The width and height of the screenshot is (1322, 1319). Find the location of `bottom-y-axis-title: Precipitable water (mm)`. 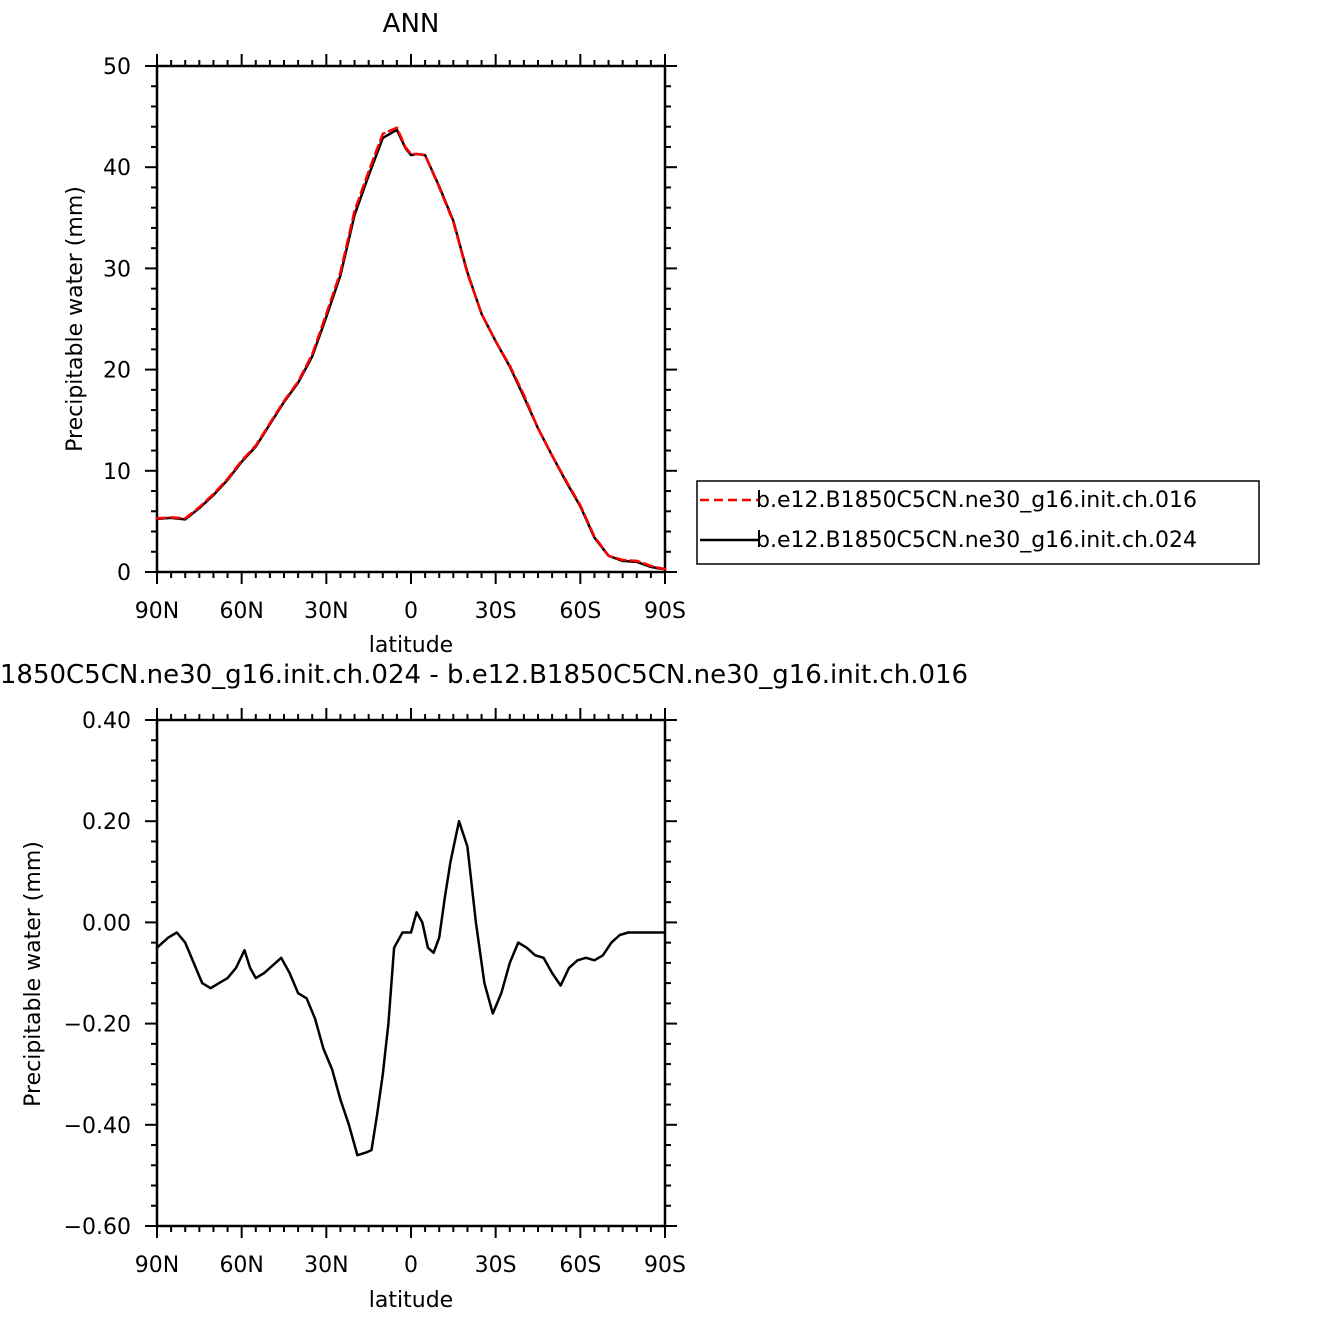

bottom-y-axis-title: Precipitable water (mm) is located at coordinates (33, 974).